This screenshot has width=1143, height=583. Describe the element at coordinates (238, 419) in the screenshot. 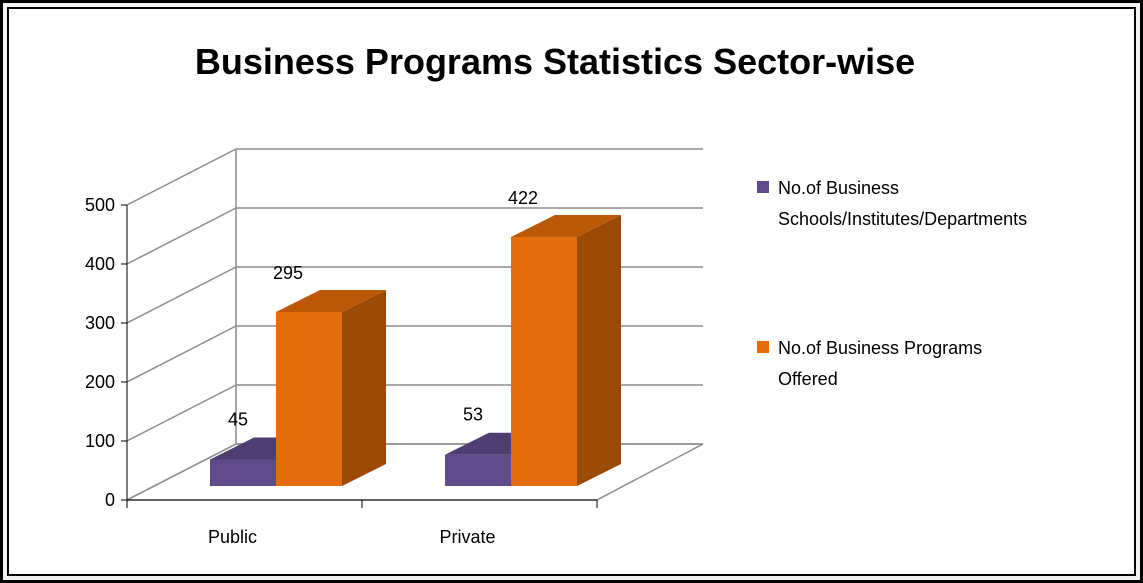

I see `data-label: 45` at that location.